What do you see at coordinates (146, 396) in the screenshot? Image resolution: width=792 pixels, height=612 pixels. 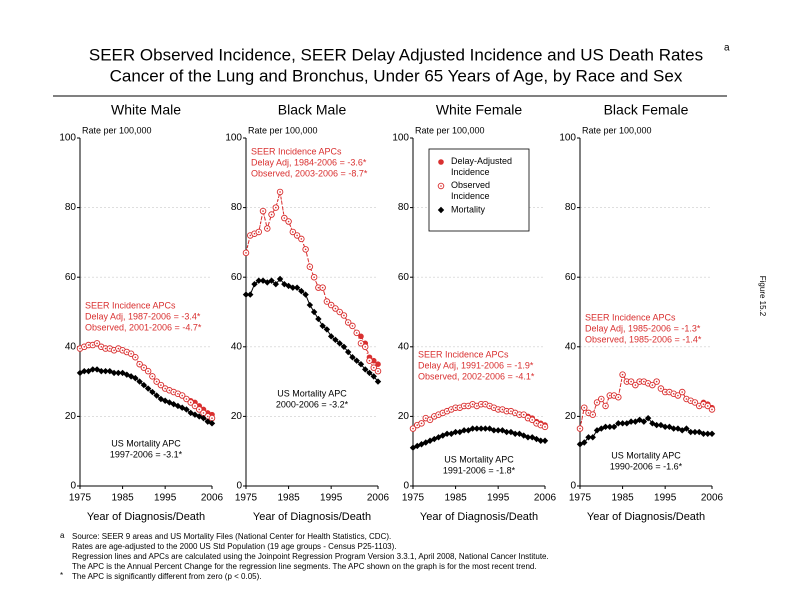 I see `series-line` at bounding box center [146, 396].